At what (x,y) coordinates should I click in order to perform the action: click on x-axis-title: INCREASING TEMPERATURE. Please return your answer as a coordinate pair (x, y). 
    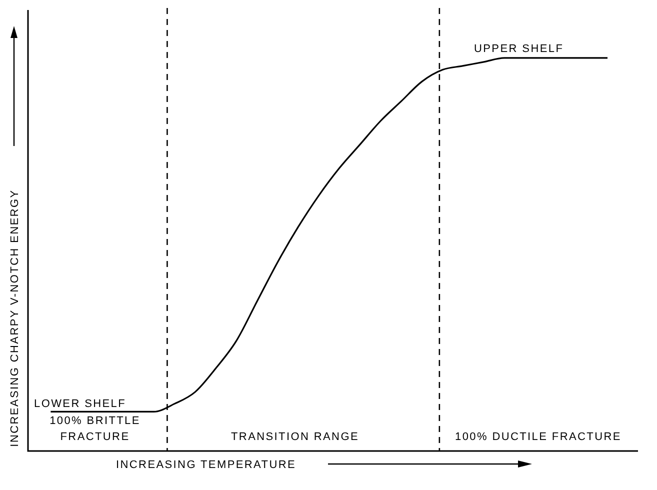
    Looking at the image, I should click on (206, 465).